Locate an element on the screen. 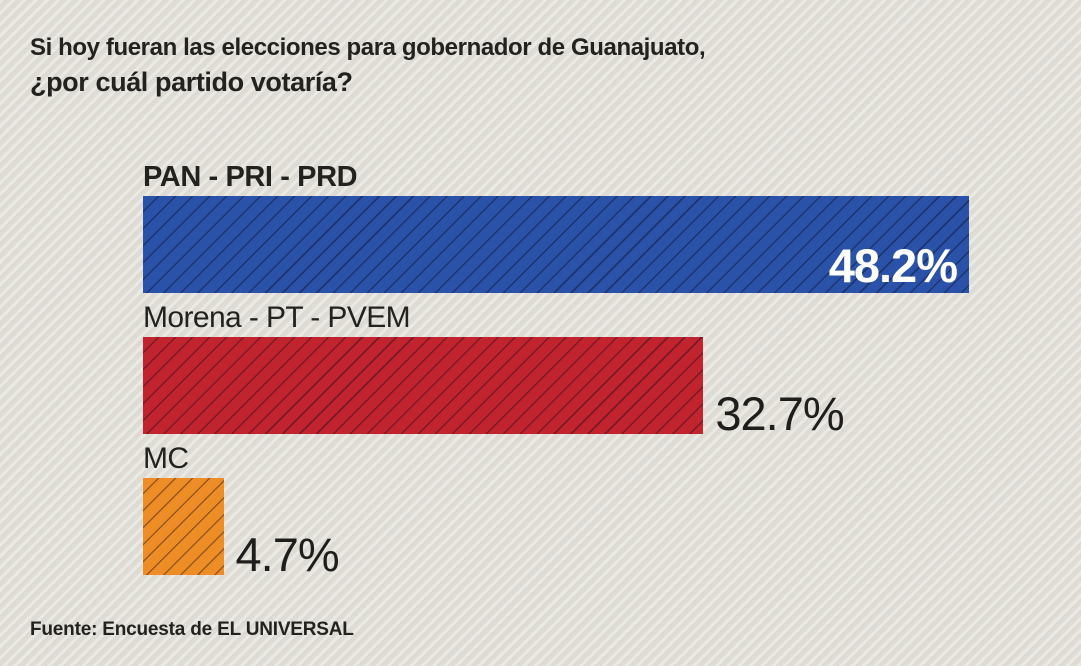  chart-title-line2: ¿por cuál partido votaría? is located at coordinates (191, 81).